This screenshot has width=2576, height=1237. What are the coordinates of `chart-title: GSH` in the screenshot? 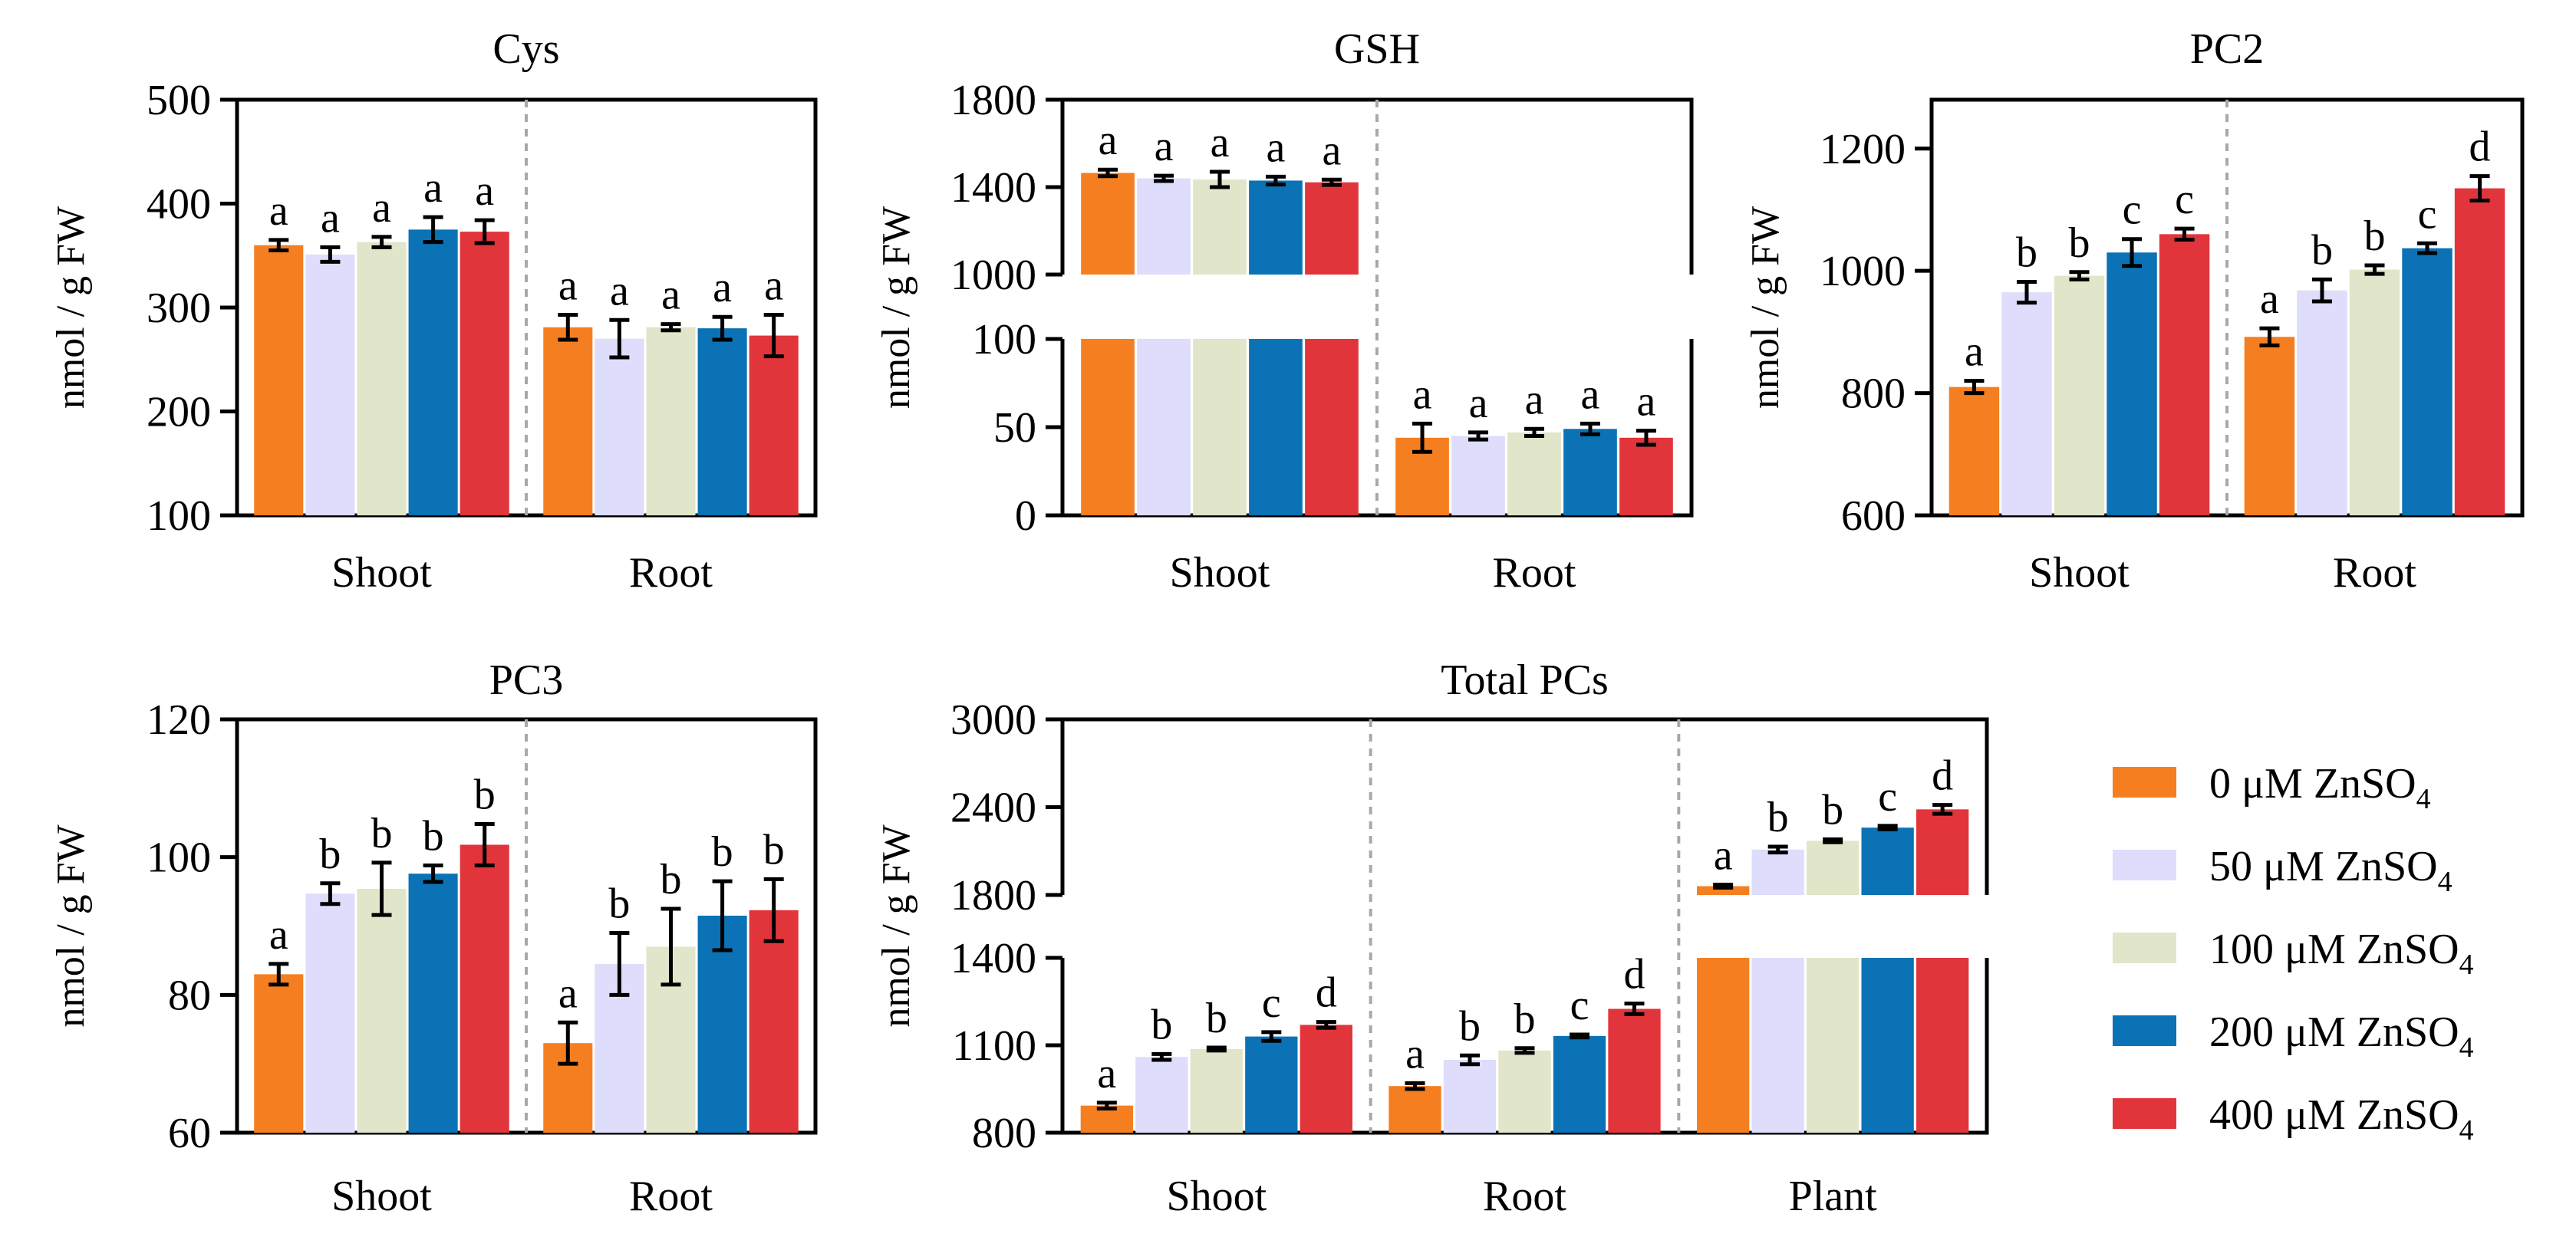 It's located at (1377, 49).